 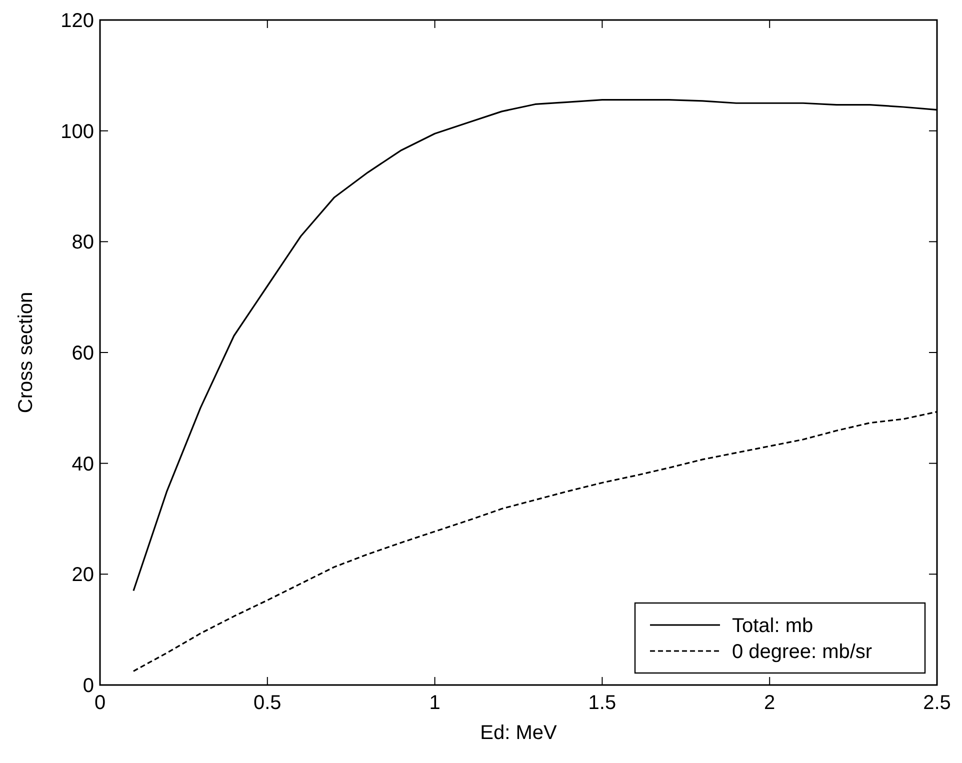 I want to click on legend-label: Total: mb, so click(x=773, y=626).